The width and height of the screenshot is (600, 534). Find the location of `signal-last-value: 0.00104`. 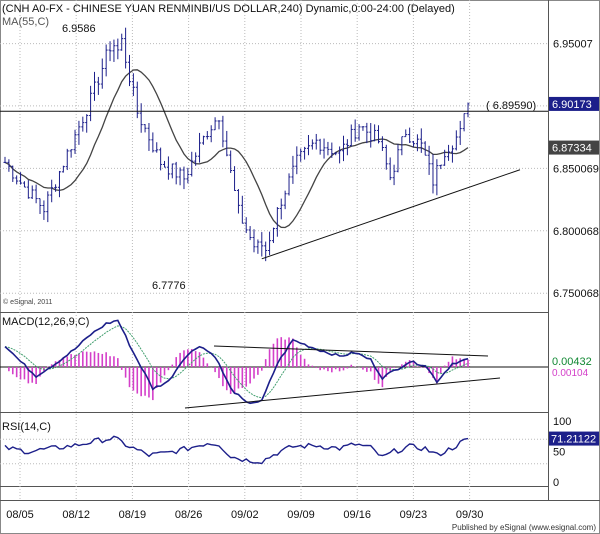

signal-last-value: 0.00104 is located at coordinates (570, 373).